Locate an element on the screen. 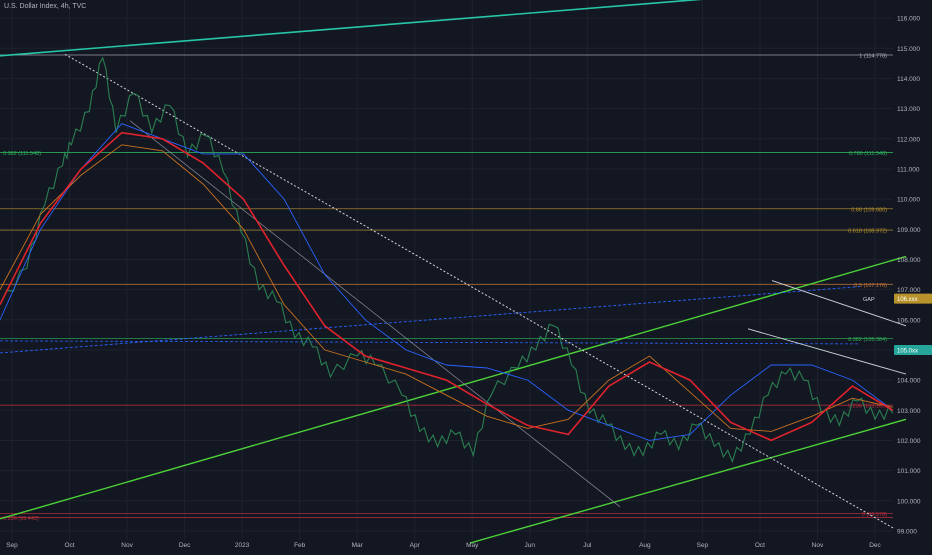  price-tag-label: 106.xxx is located at coordinates (907, 300).